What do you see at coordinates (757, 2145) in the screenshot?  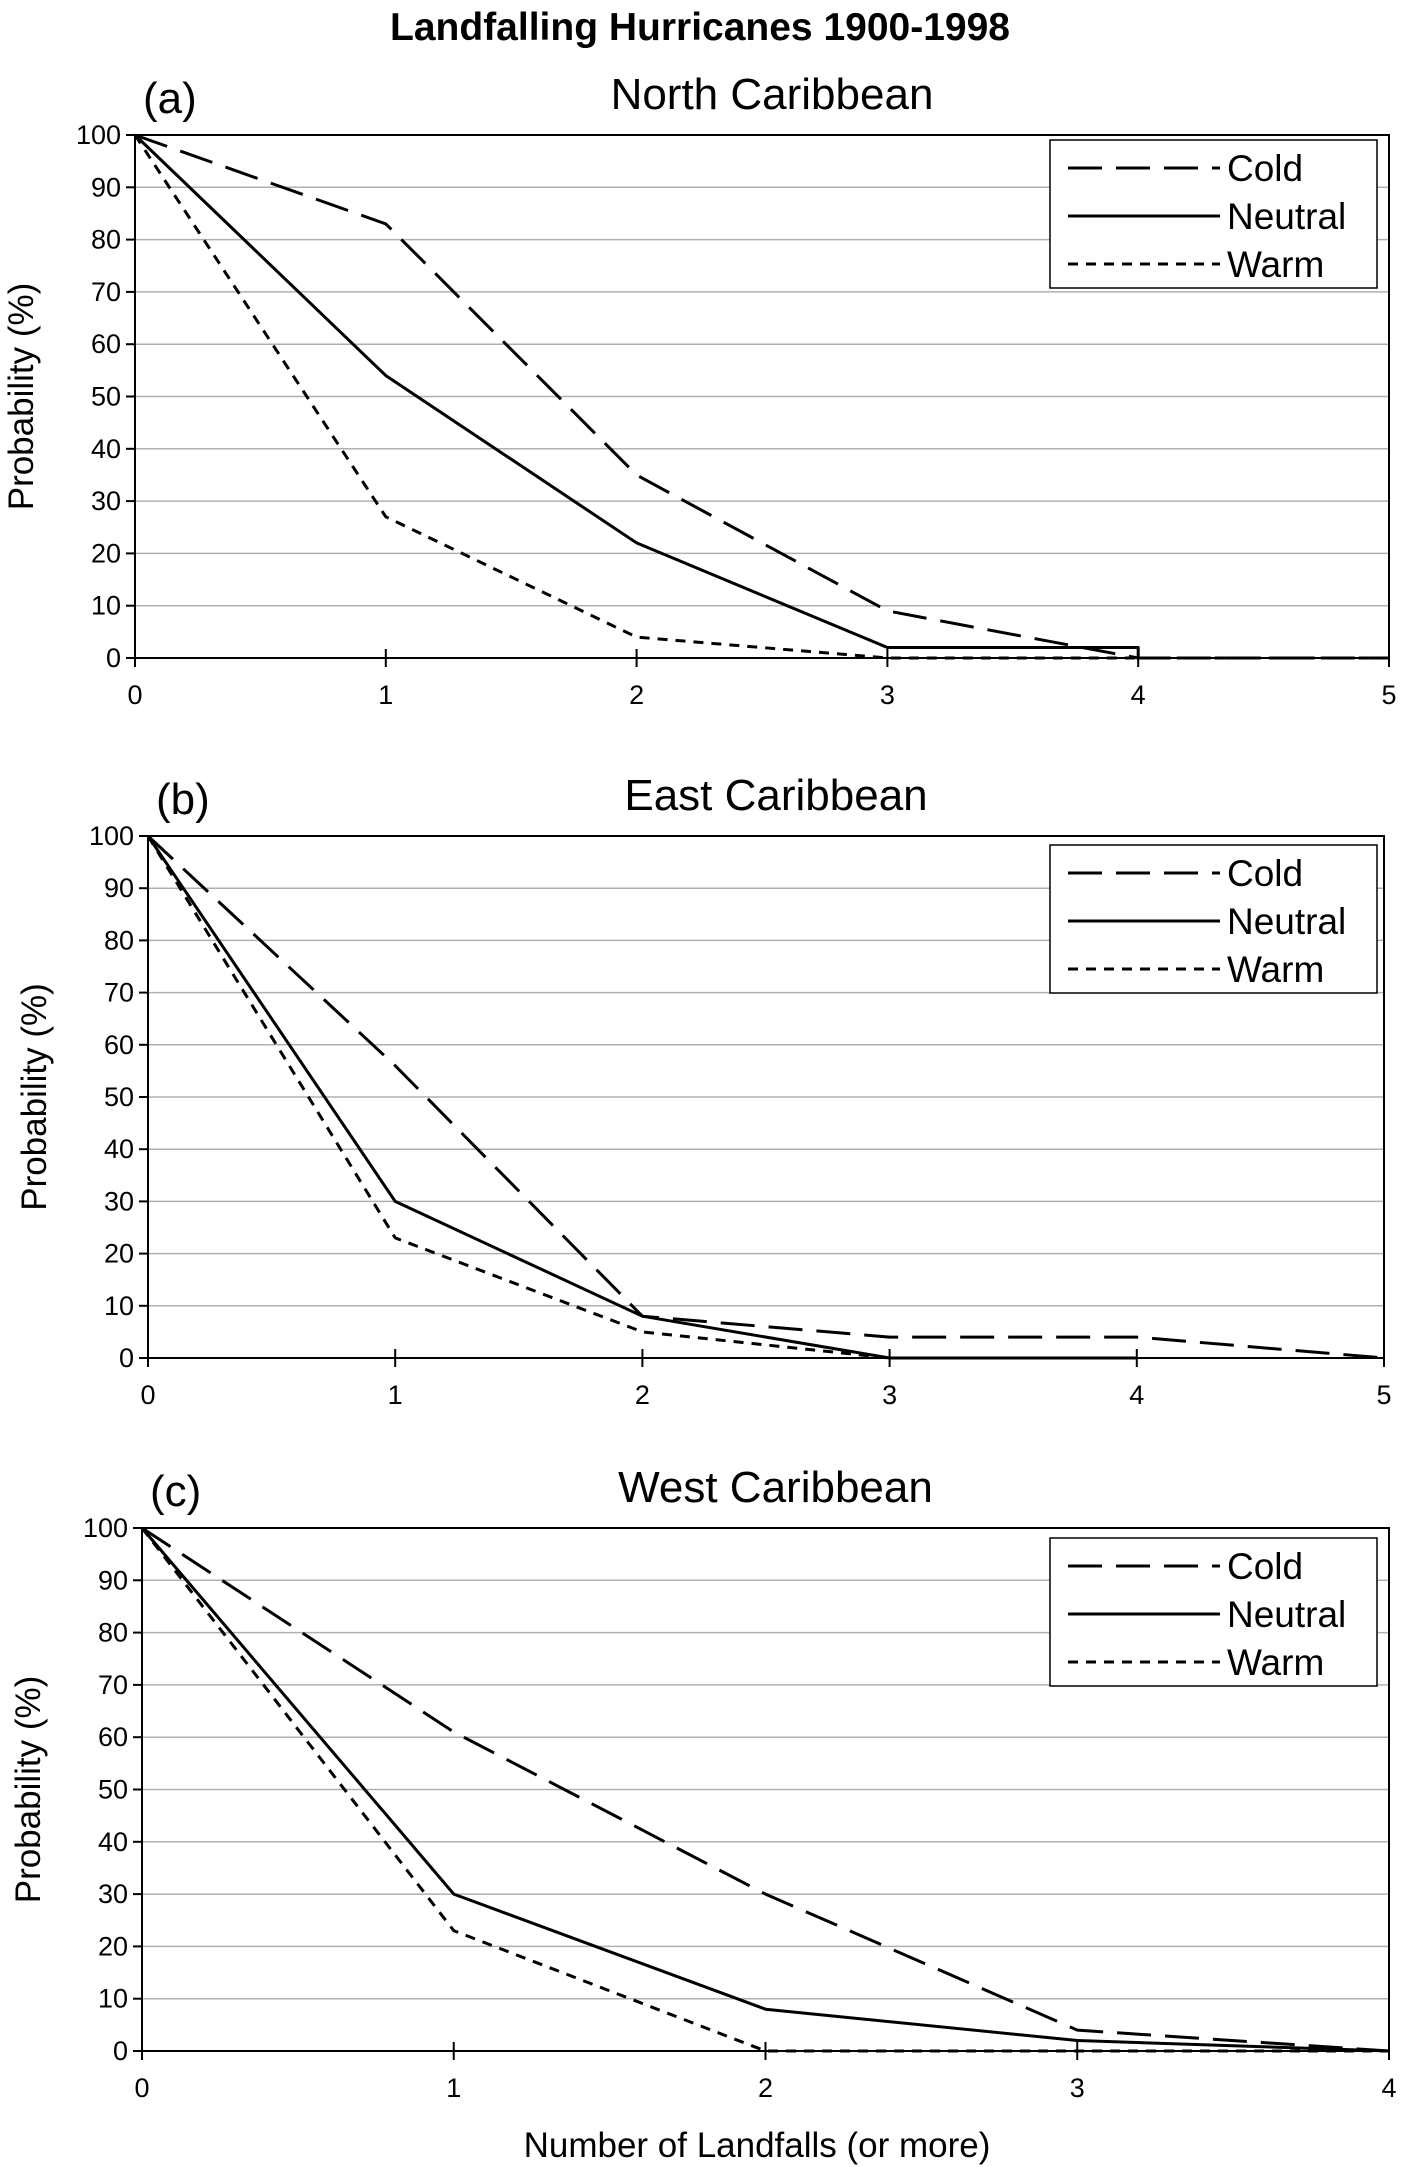 I see `x-axis-title: Number of Landfalls (or more)` at bounding box center [757, 2145].